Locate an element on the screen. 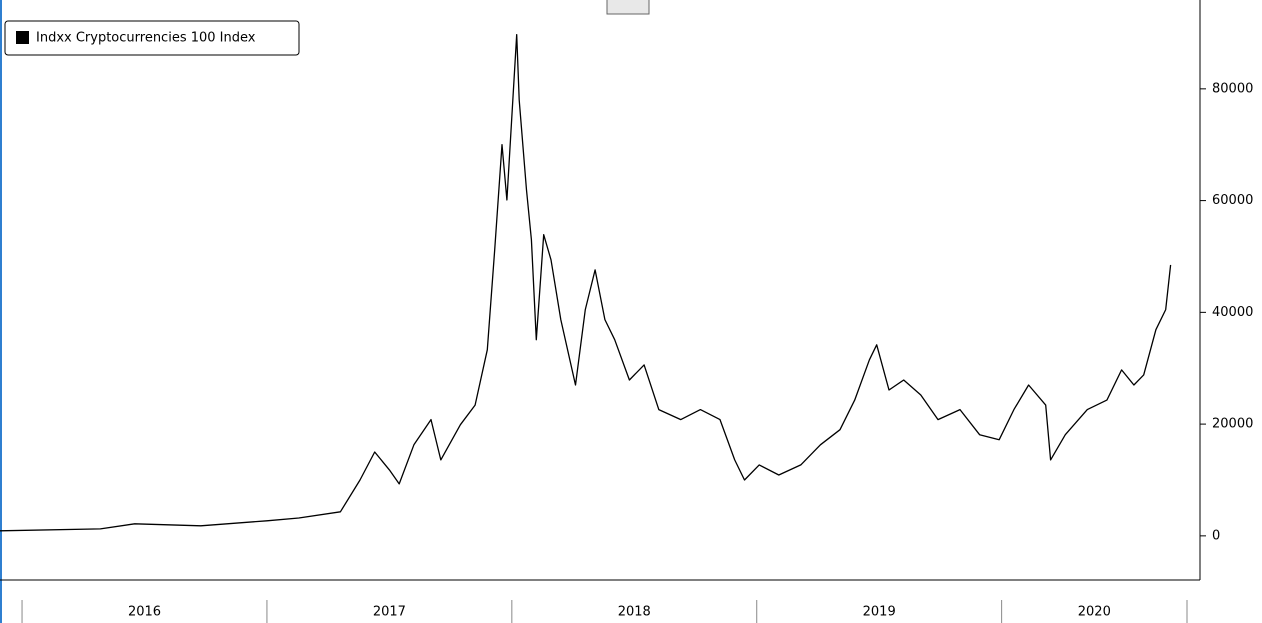 The image size is (1262, 623). legend-label: Indxx Cryptocurrencies 100 Index is located at coordinates (146, 38).